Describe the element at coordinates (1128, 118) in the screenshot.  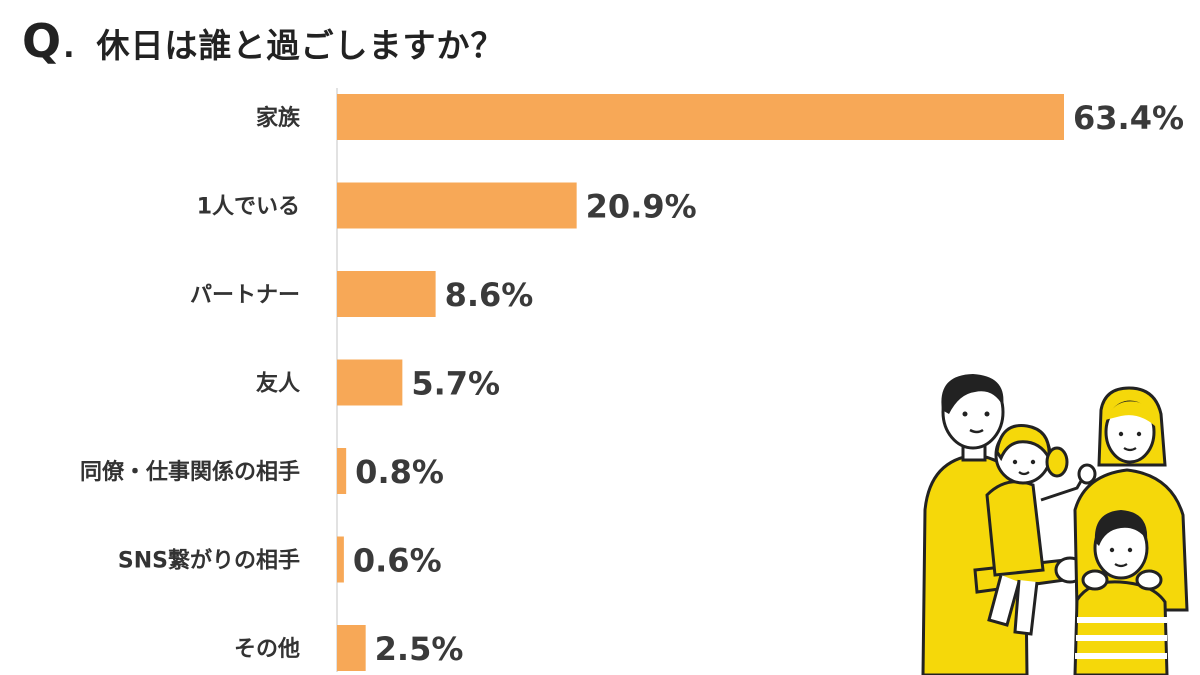
I see `value-label: 63.4%` at that location.